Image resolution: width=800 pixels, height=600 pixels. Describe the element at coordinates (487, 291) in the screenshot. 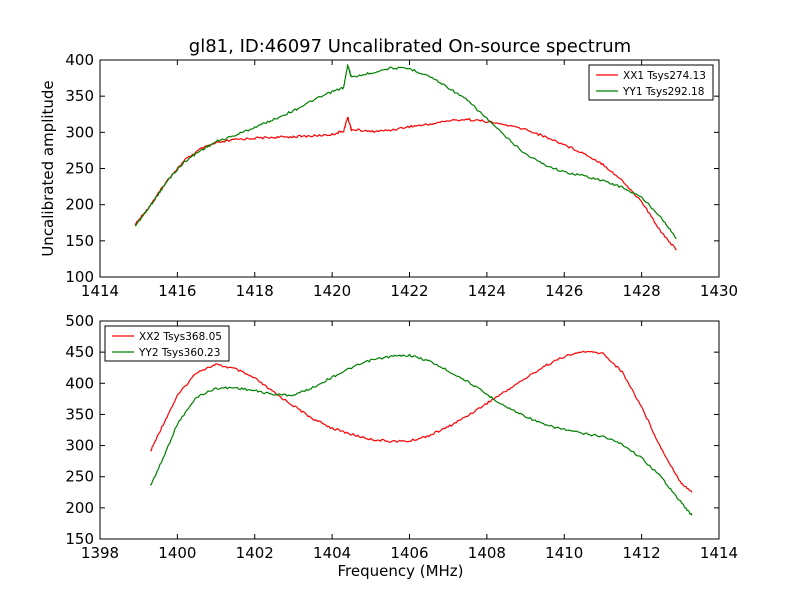

I see `x-tick-label: 1424` at that location.